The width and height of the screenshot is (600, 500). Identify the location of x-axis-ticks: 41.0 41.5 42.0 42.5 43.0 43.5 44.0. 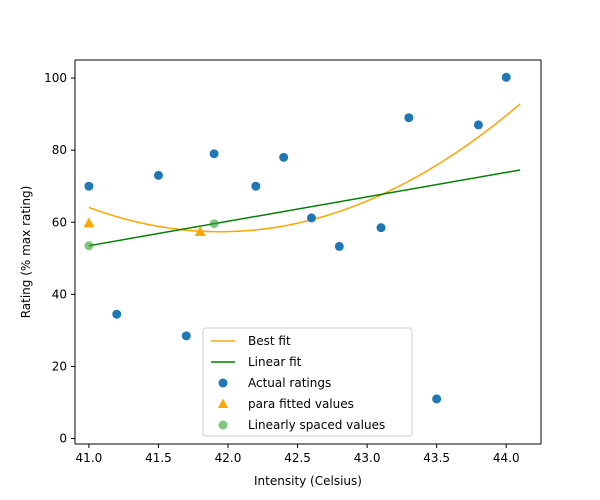
(298, 454).